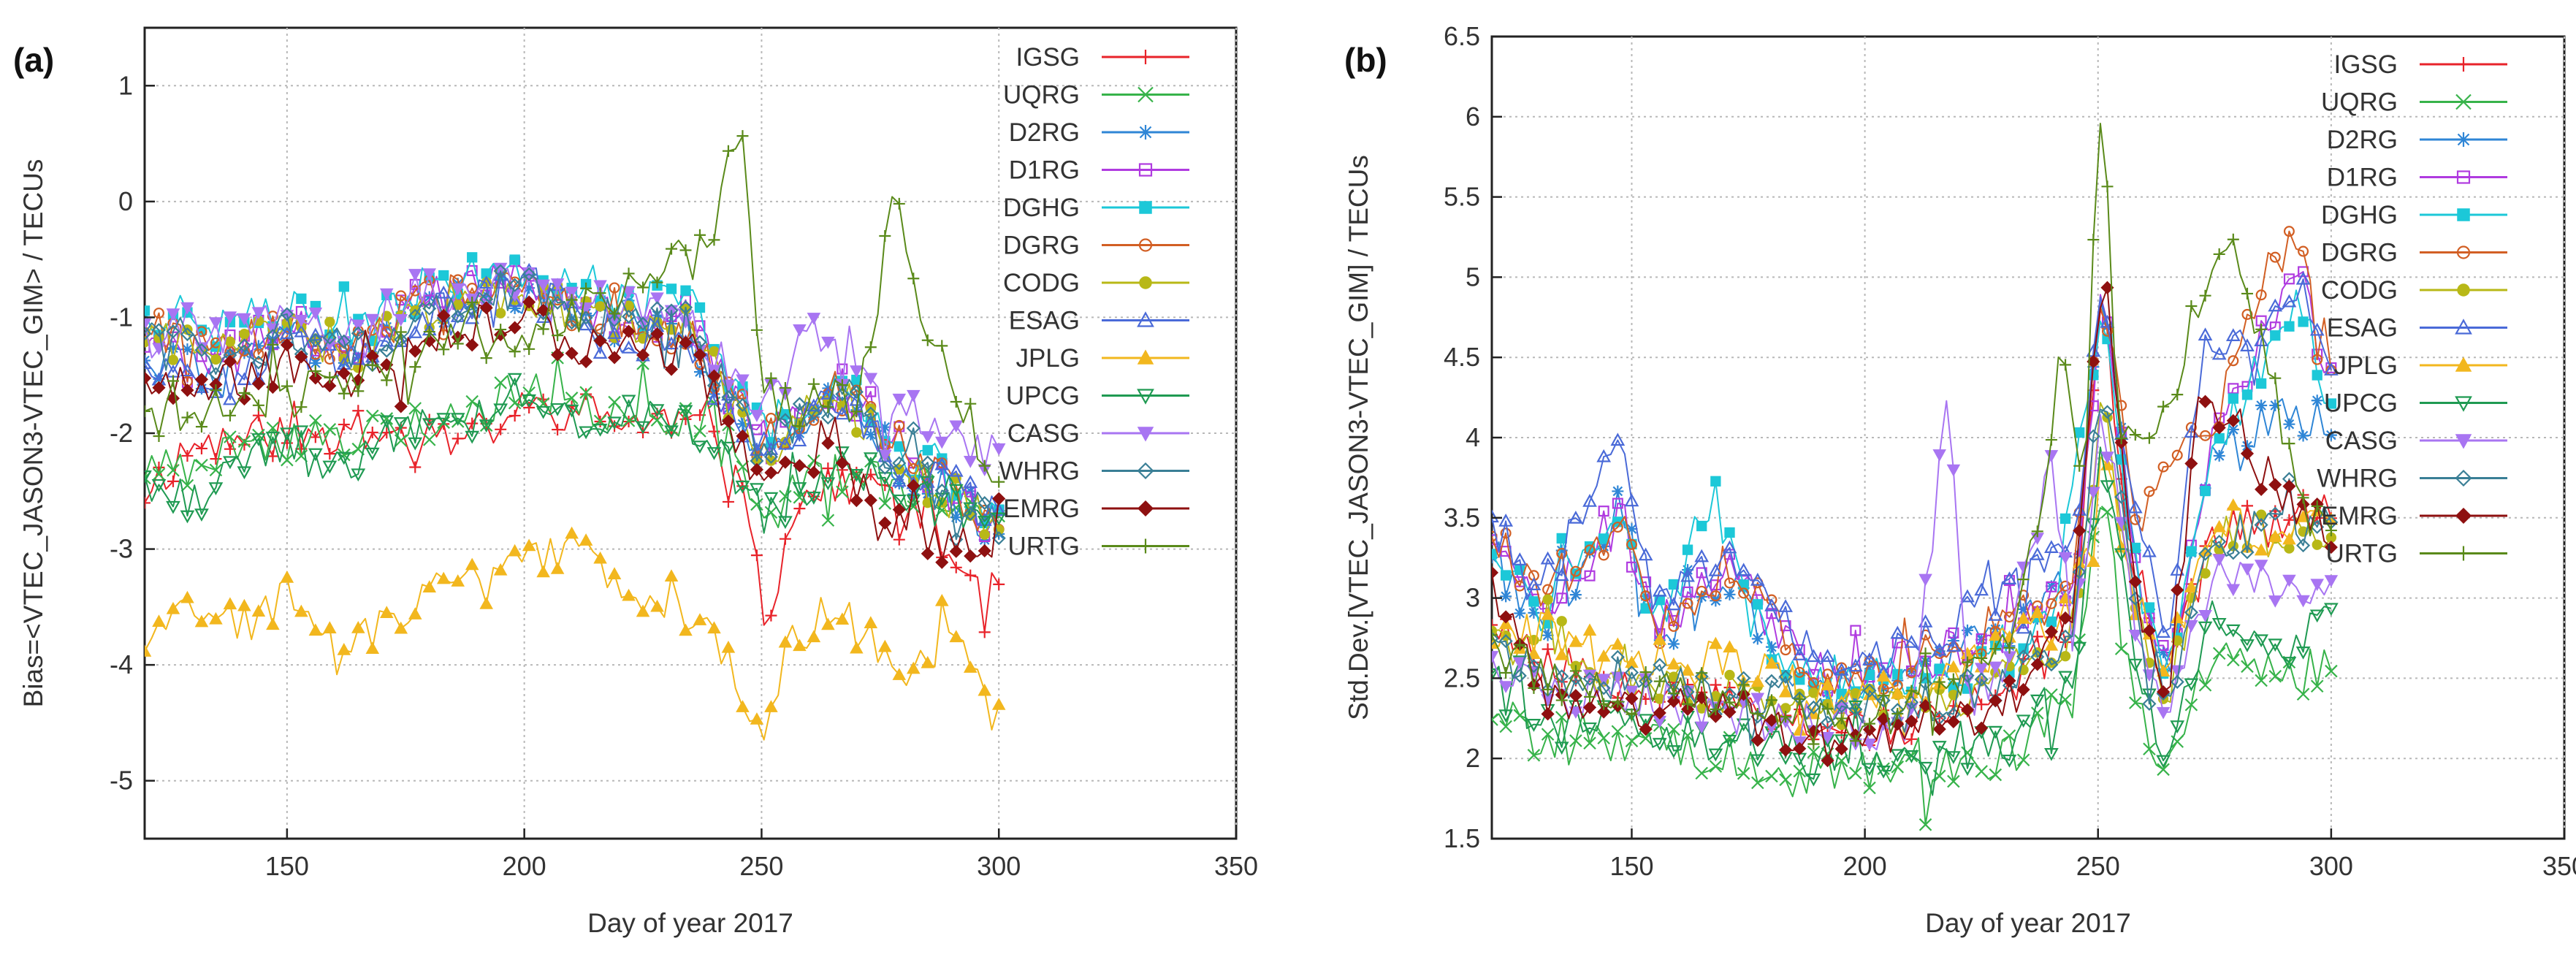 This screenshot has height=957, width=2576. I want to click on panel-b-x-axis-label: Day of year 2017, so click(2028, 923).